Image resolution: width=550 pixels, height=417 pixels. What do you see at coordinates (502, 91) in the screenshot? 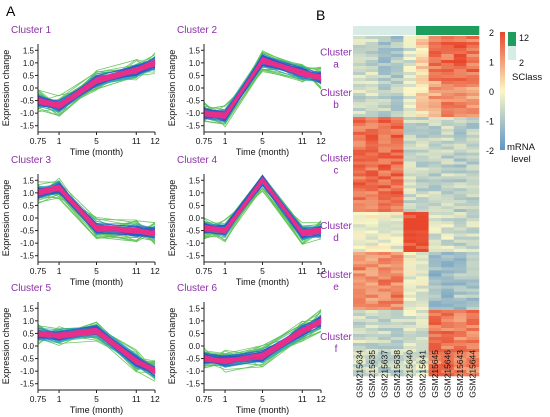
I see `colorbar` at bounding box center [502, 91].